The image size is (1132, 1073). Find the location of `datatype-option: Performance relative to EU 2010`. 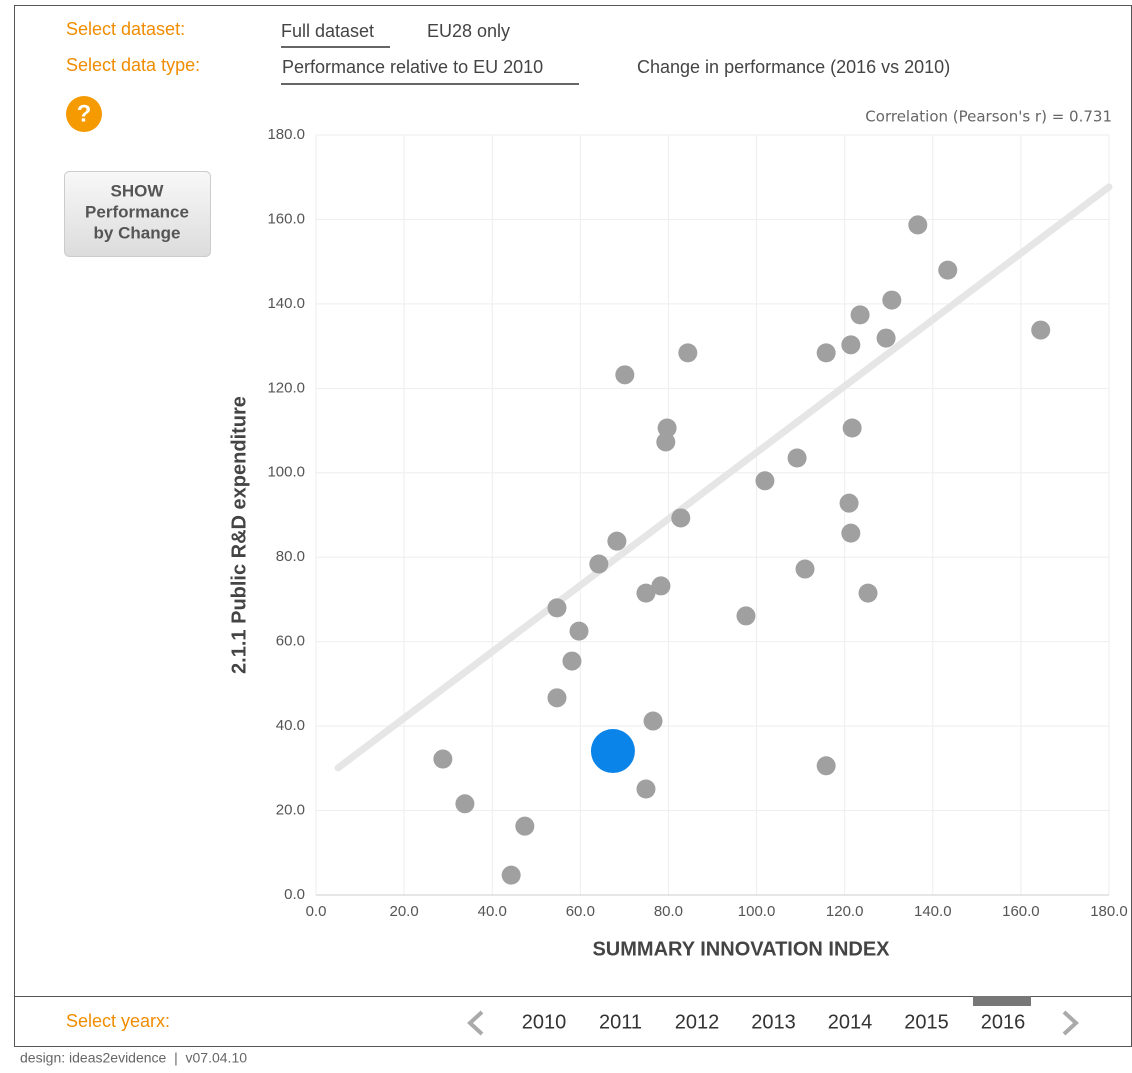

datatype-option: Performance relative to EU 2010 is located at coordinates (412, 67).